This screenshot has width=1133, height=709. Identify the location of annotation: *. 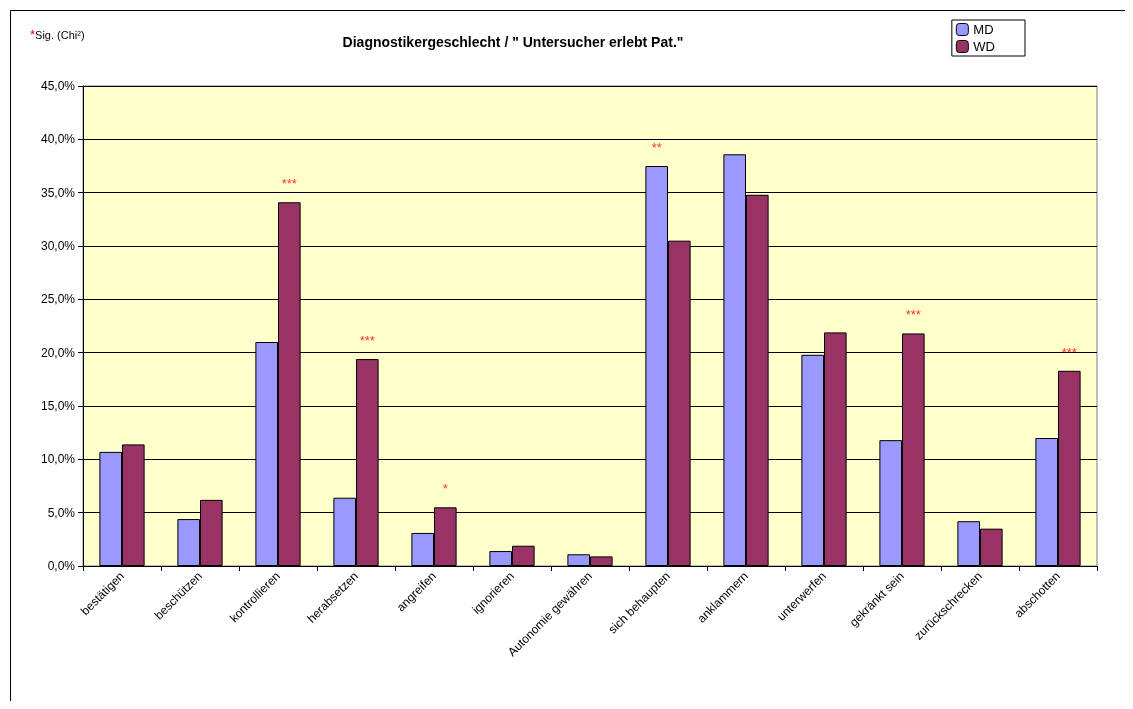
(445, 489).